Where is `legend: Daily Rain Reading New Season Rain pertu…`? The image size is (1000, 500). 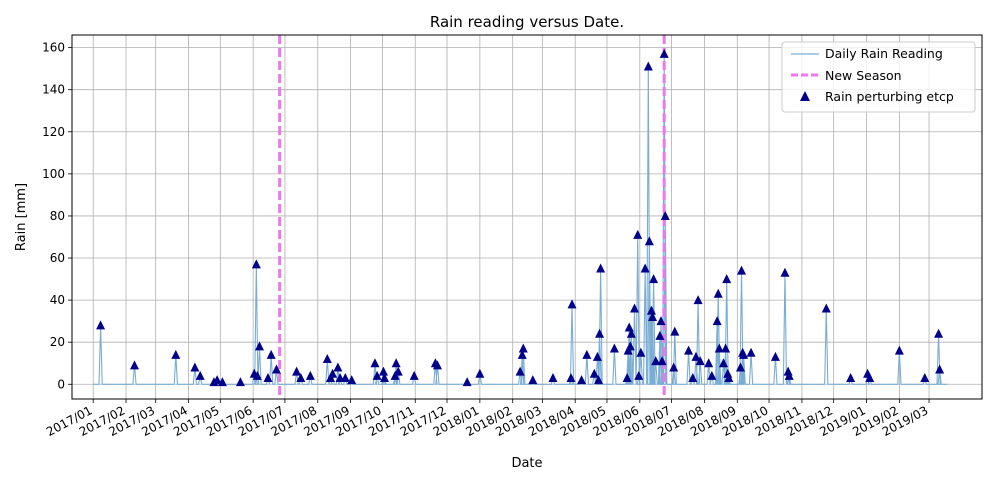 legend: Daily Rain Reading New Season Rain pertu… is located at coordinates (878, 77).